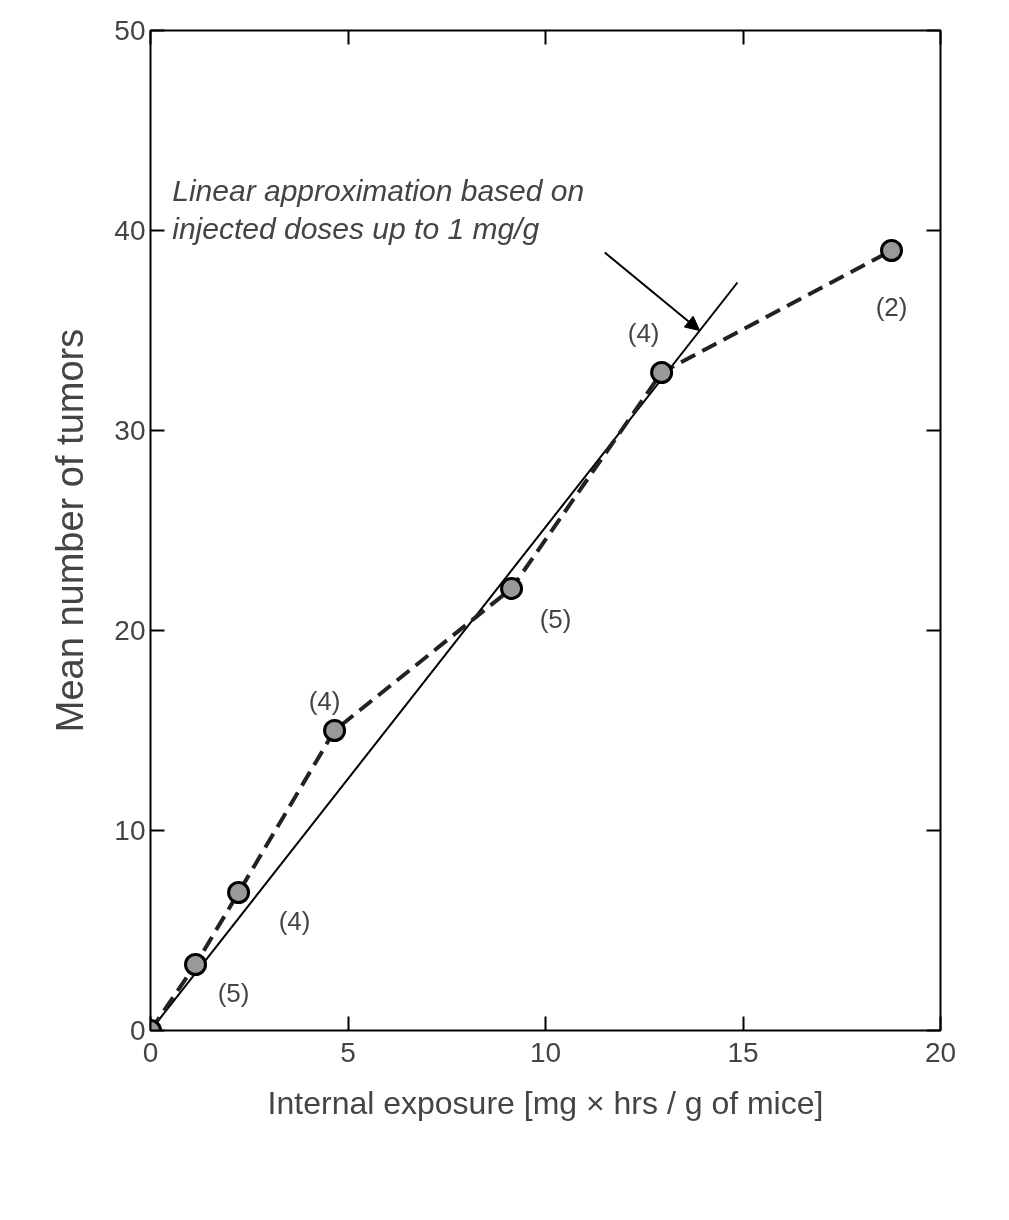  What do you see at coordinates (891, 306) in the screenshot?
I see `annotation: (2)` at bounding box center [891, 306].